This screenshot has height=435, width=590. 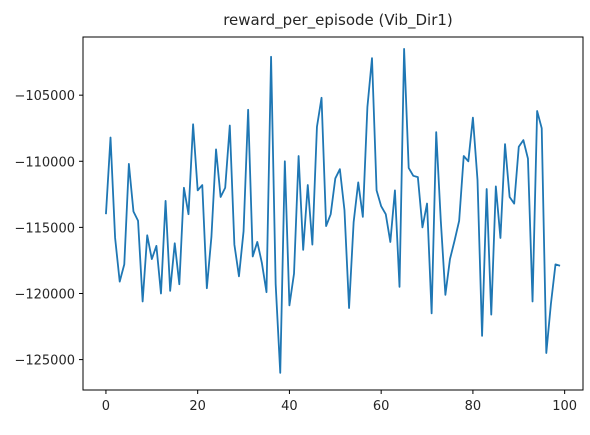 What do you see at coordinates (44, 96) in the screenshot?
I see `y-tick-label: −105000` at bounding box center [44, 96].